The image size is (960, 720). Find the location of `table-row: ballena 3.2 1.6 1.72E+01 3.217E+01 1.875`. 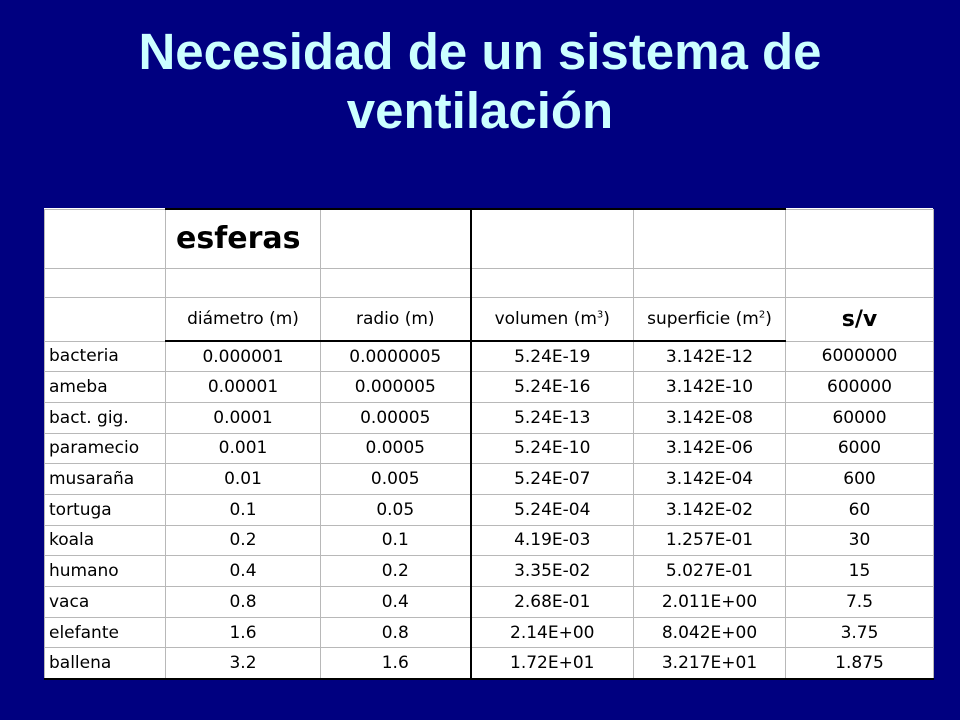

table-row: ballena 3.2 1.6 1.72E+01 3.217E+01 1.875 is located at coordinates (489, 663).